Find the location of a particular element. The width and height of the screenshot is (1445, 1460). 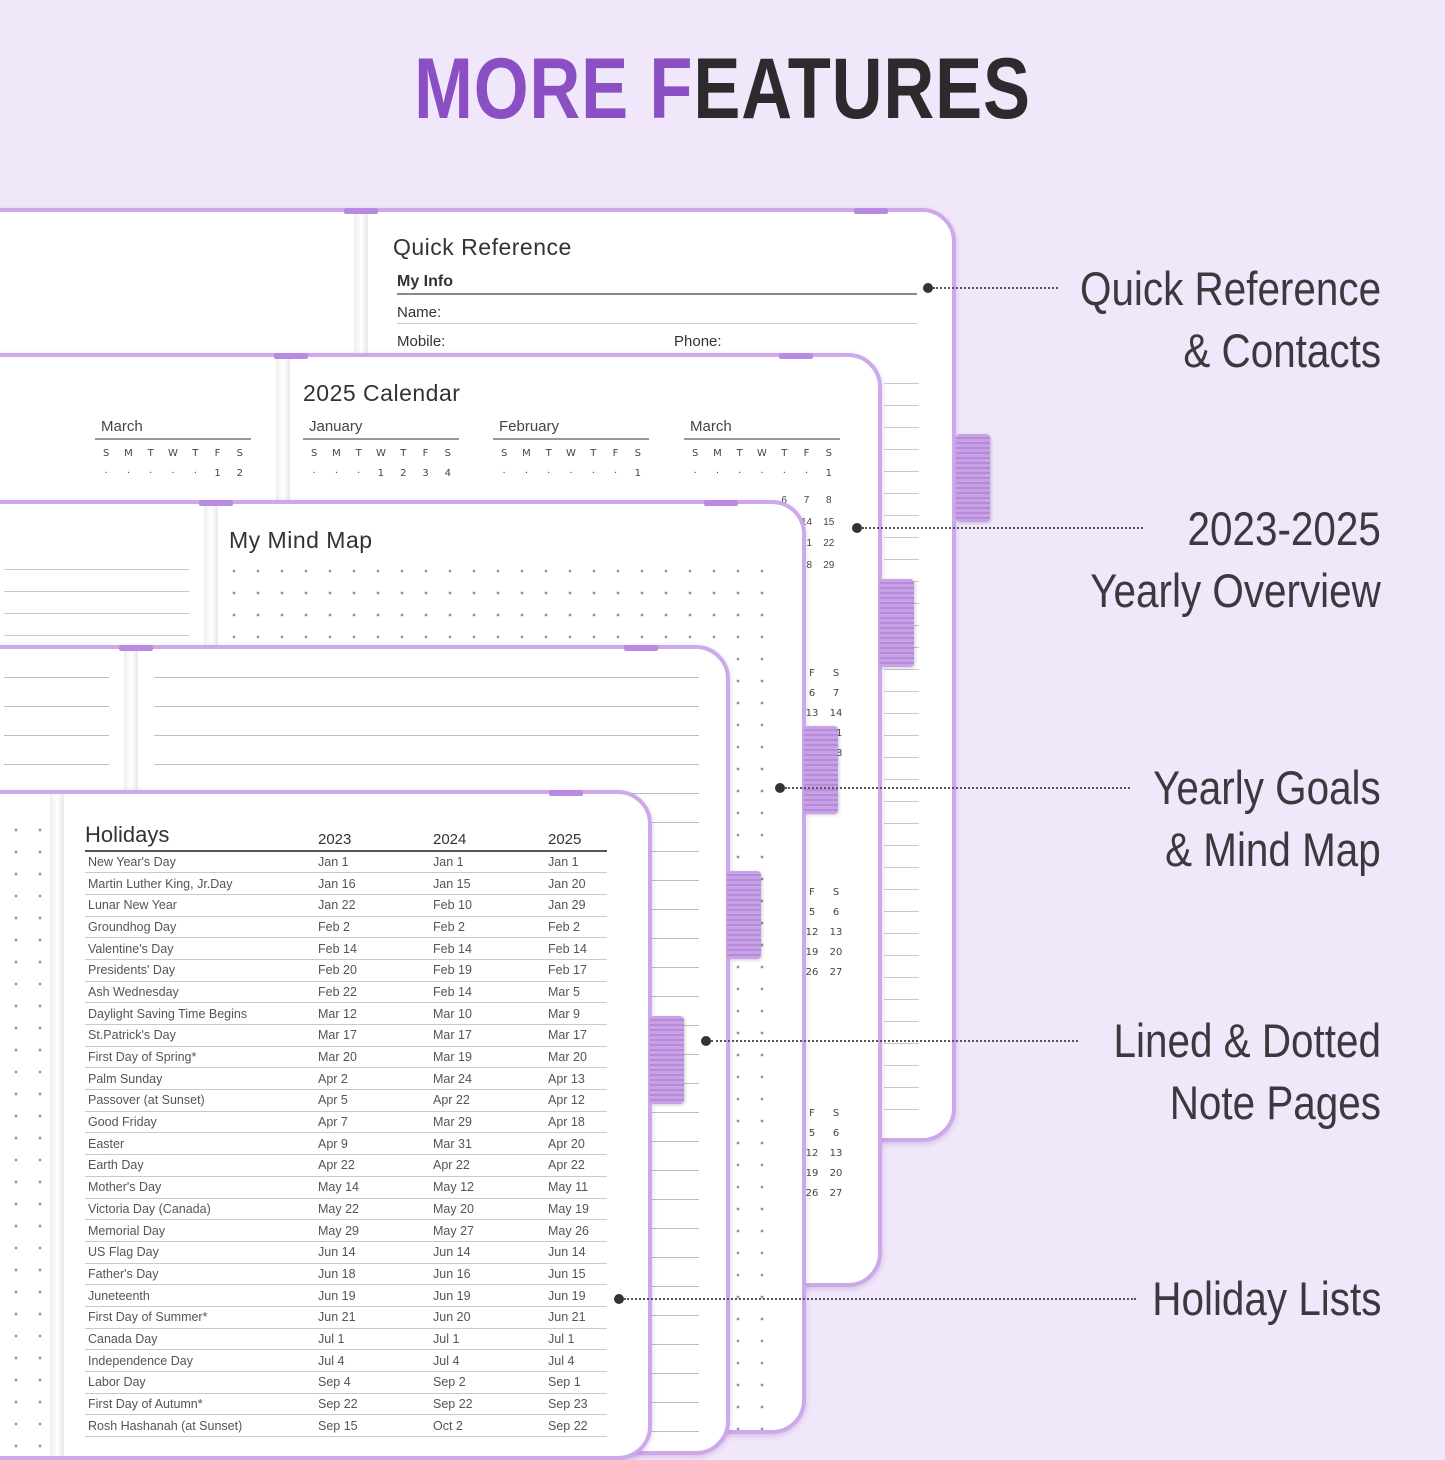

holiday-row: Presidents' Day Feb 20 Feb 19 Feb 17 is located at coordinates (346, 970).